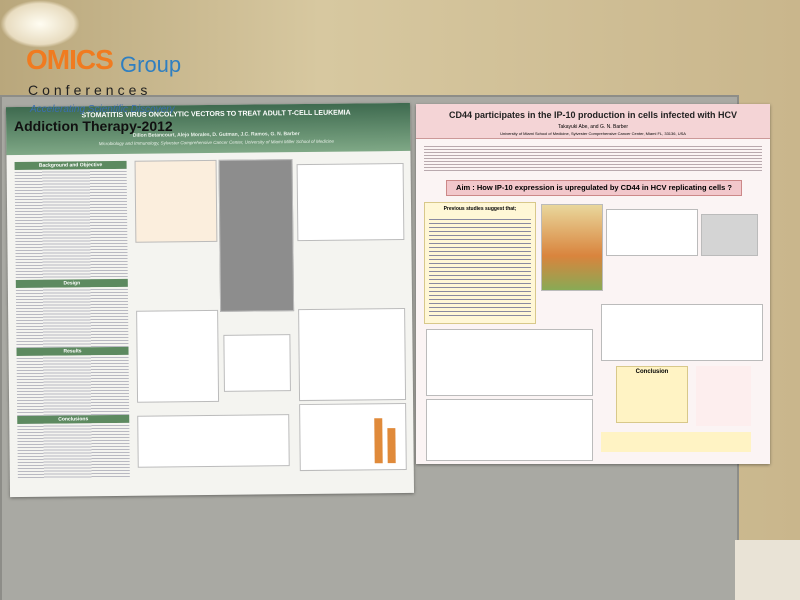 This screenshot has height=600, width=800. I want to click on summary-heading: Previous studies suggest that;, so click(480, 209).